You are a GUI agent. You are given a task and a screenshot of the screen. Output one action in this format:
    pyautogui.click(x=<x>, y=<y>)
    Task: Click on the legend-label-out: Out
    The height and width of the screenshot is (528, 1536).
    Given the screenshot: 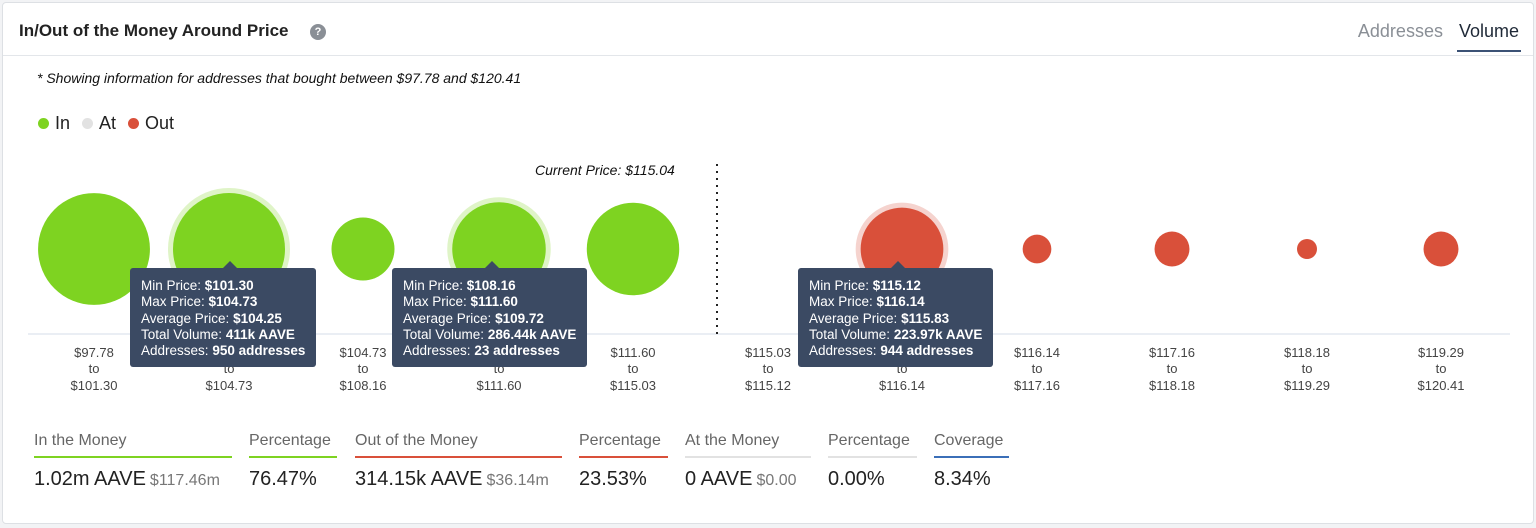 What is the action you would take?
    pyautogui.click(x=160, y=123)
    